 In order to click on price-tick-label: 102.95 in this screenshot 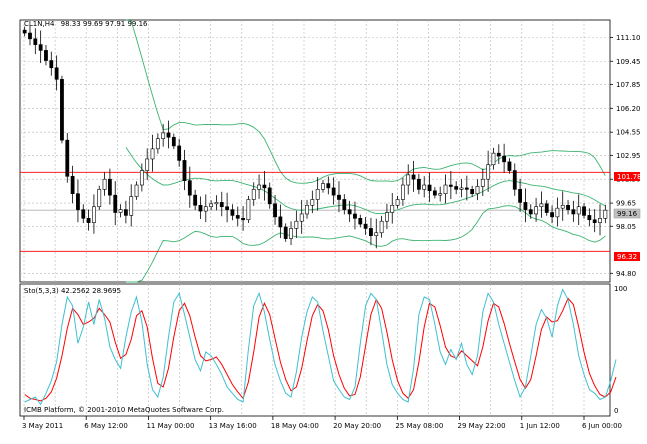, I will do `click(628, 156)`.